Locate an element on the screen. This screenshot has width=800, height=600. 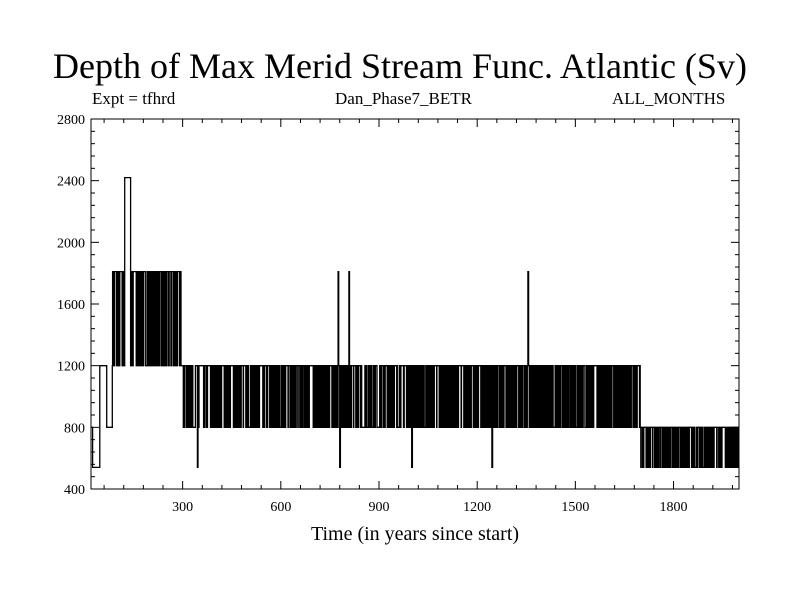
x-tick-label: 1500 is located at coordinates (575, 507).